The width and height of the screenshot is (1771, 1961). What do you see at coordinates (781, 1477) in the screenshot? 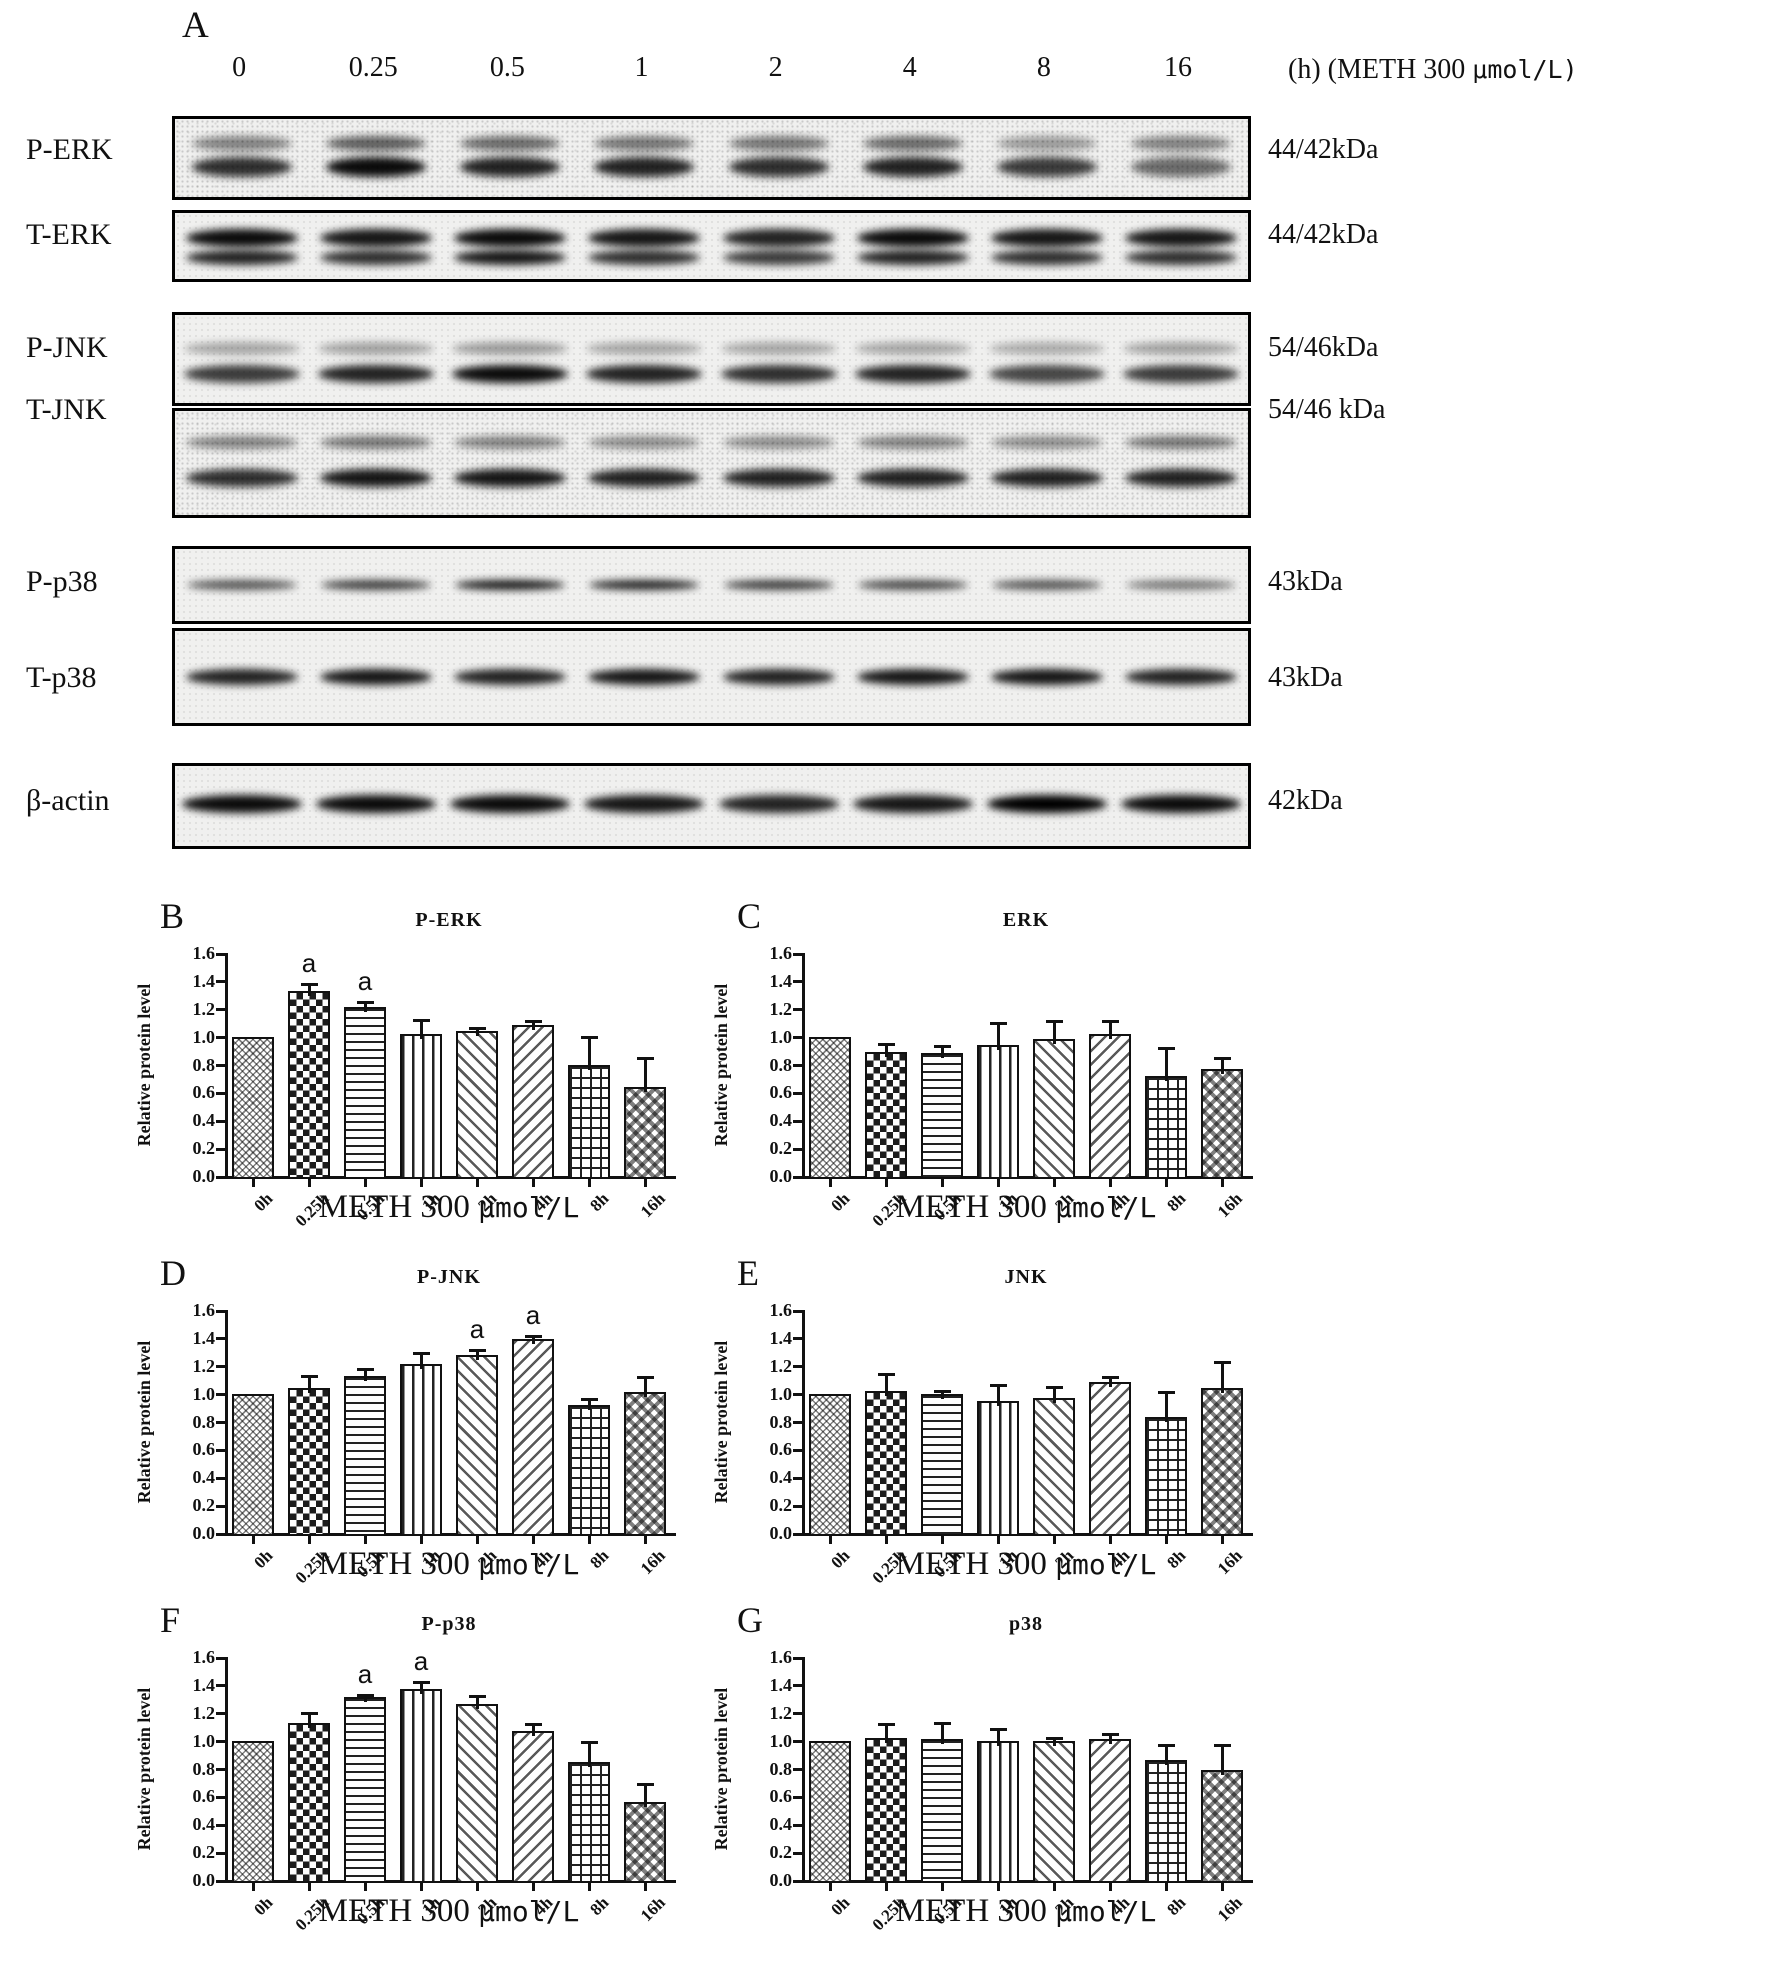
I see `y-tick-label: 0.4` at bounding box center [781, 1477].